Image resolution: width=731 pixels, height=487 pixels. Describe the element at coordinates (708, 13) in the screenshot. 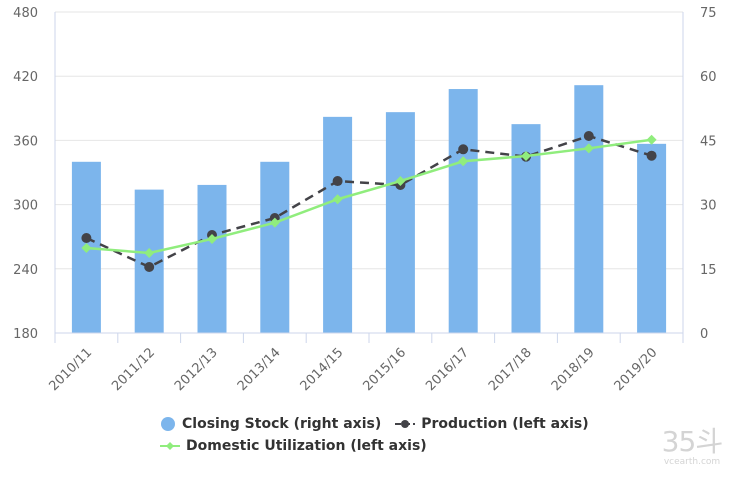

I see `right-axis-tick-label: 75` at that location.